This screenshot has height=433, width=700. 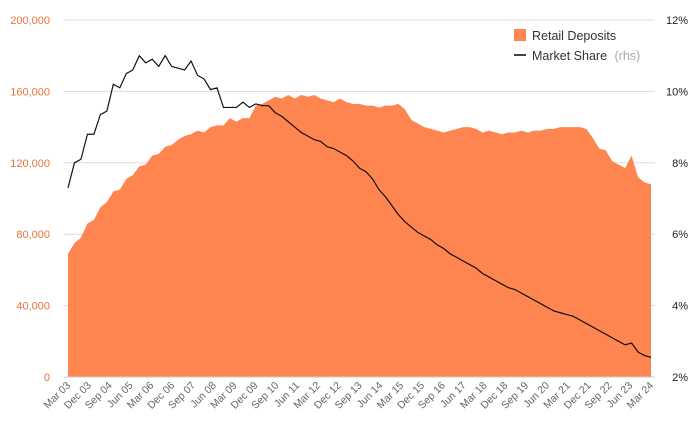 What do you see at coordinates (577, 46) in the screenshot?
I see `legend: Retail Deposits Market Share (rhs)` at bounding box center [577, 46].